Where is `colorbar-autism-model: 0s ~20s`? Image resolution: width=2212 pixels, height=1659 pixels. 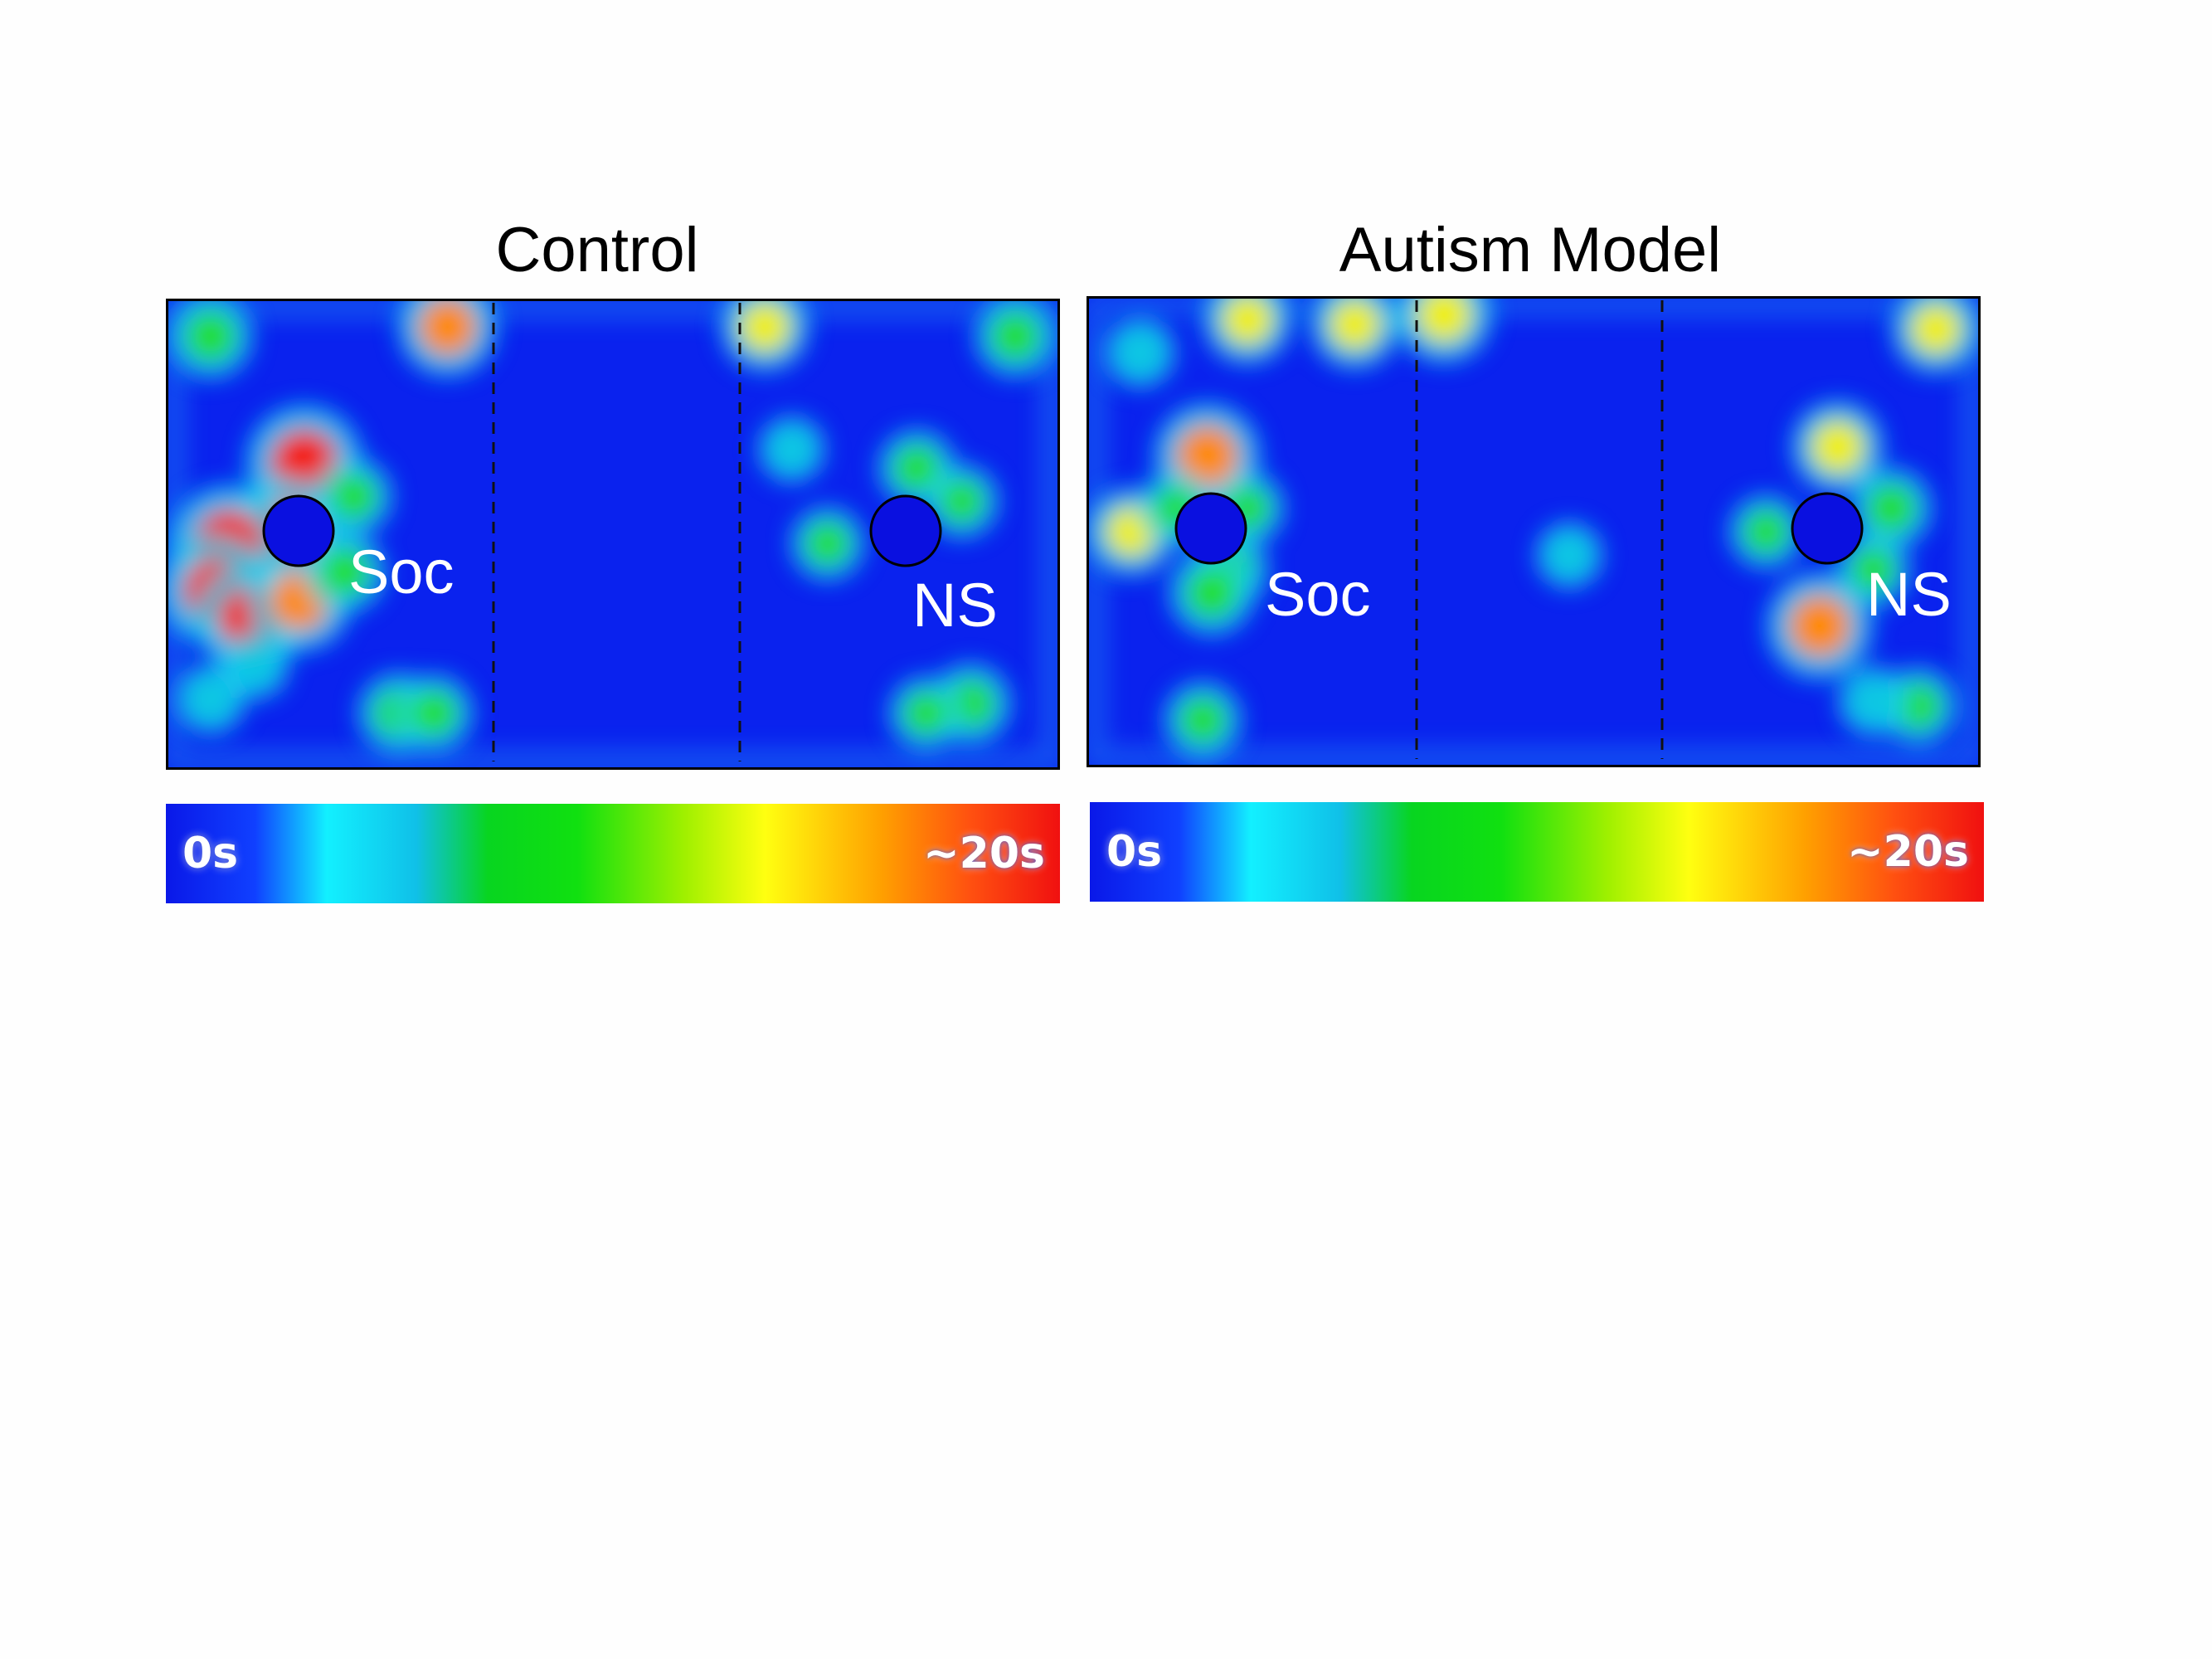
colorbar-autism-model: 0s ~20s is located at coordinates (1537, 852).